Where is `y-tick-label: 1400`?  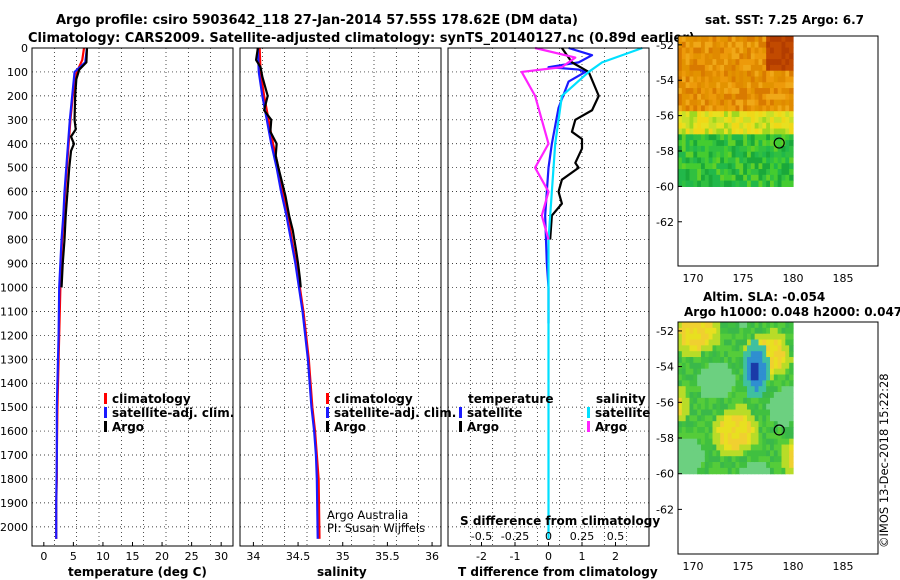
y-tick-label: 1400 is located at coordinates (14, 383).